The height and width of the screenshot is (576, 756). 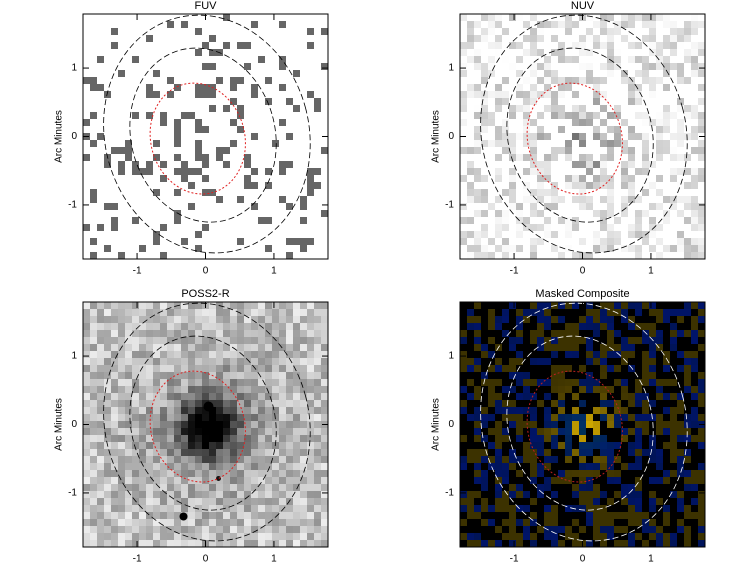 What do you see at coordinates (451, 424) in the screenshot?
I see `y-tick-label: 0` at bounding box center [451, 424].